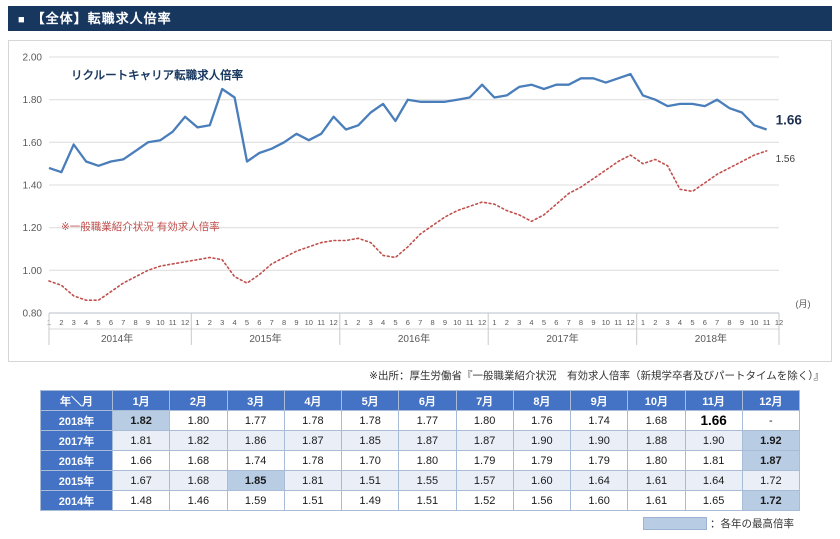  I want to click on ratio-cell: 1.86, so click(255, 440).